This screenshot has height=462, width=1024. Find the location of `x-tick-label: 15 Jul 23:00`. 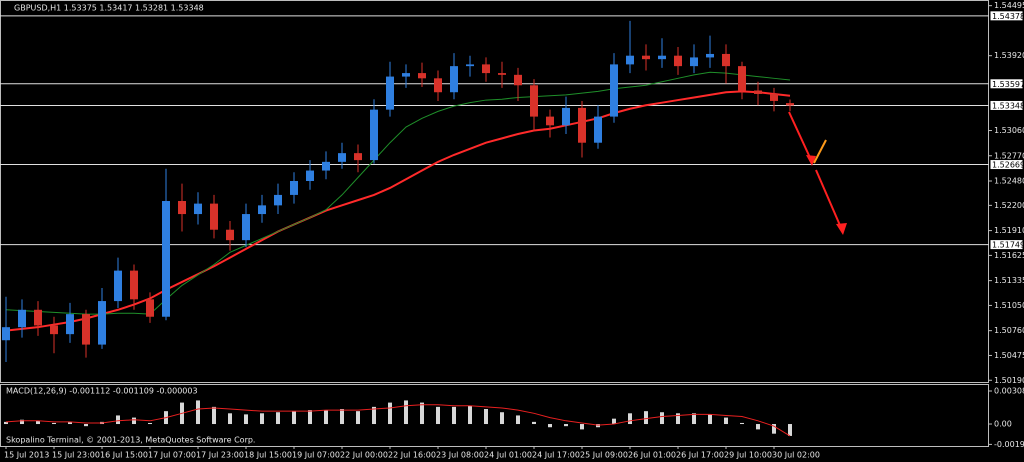

x-tick-label: 15 Jul 23:00 is located at coordinates (76, 455).